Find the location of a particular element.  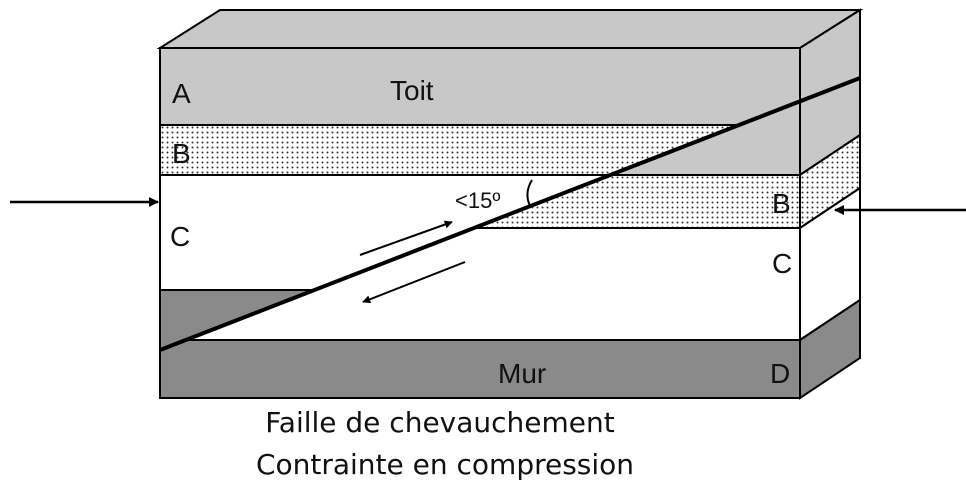

slip-down is located at coordinates (414, 282).